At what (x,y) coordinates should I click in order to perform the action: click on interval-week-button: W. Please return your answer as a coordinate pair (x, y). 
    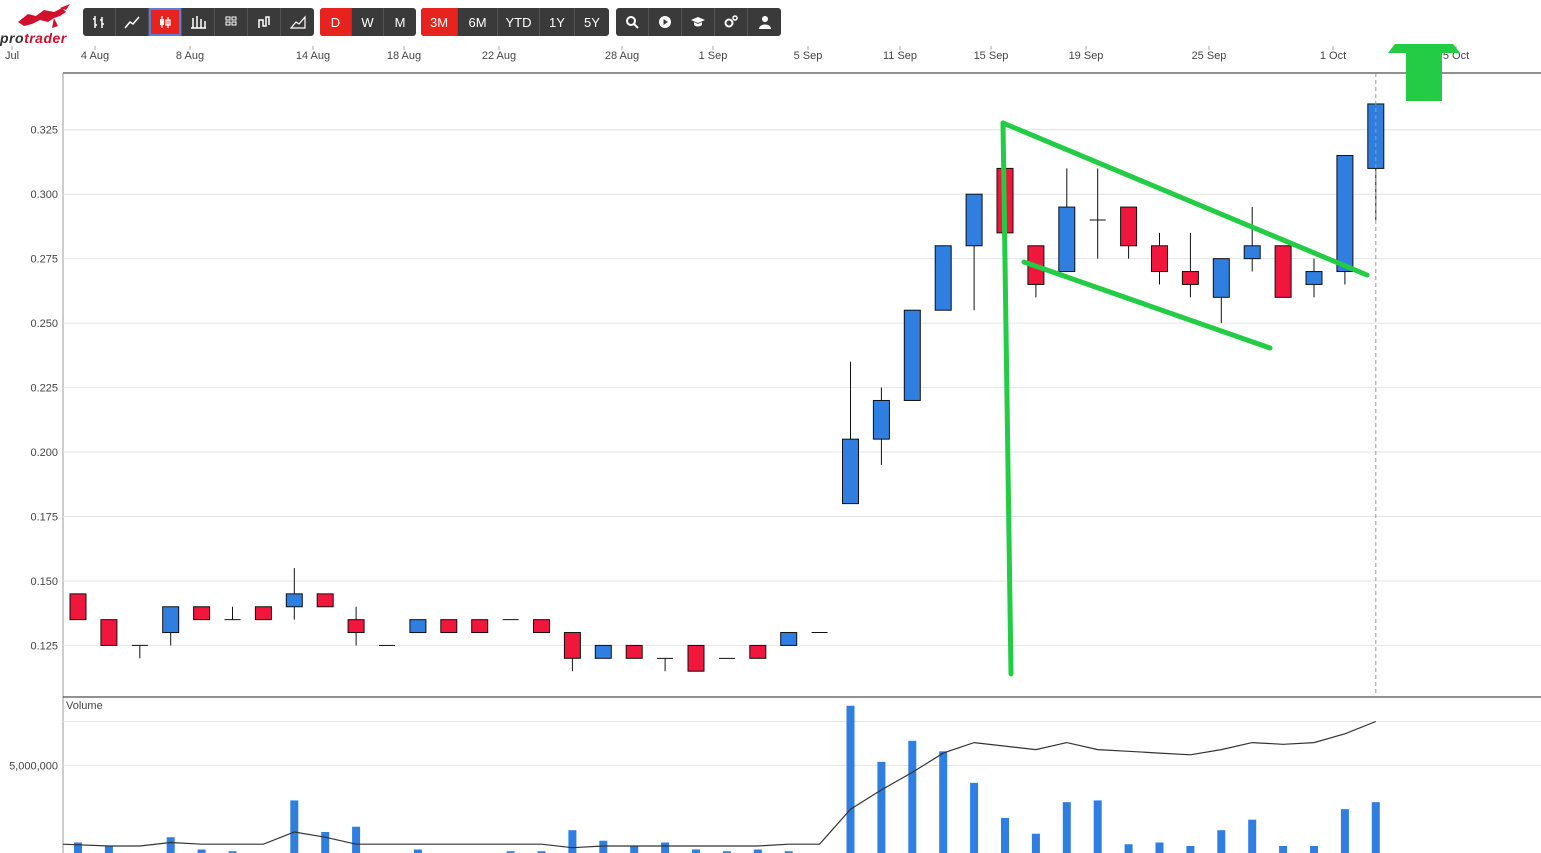
    Looking at the image, I should click on (368, 22).